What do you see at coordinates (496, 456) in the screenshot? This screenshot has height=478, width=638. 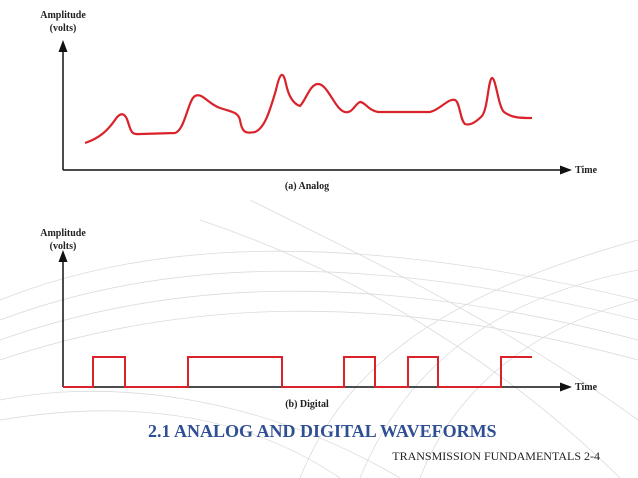 I see `footer: TRANSMISSION FUNDAMENTALS 2-4` at bounding box center [496, 456].